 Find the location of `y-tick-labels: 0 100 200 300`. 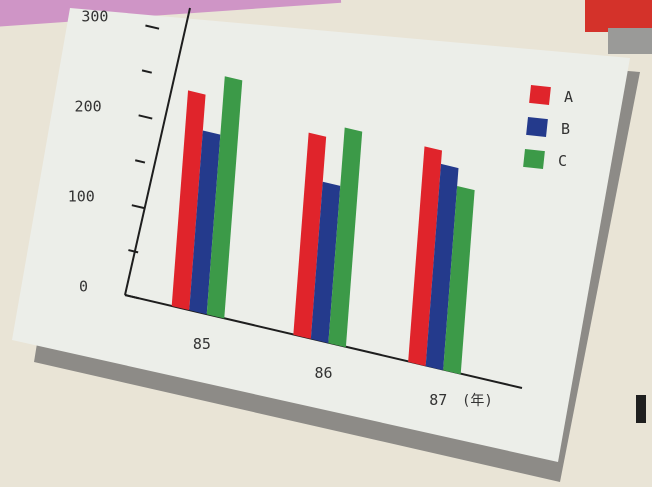

y-tick-labels: 0 100 200 300 is located at coordinates (88, 152).